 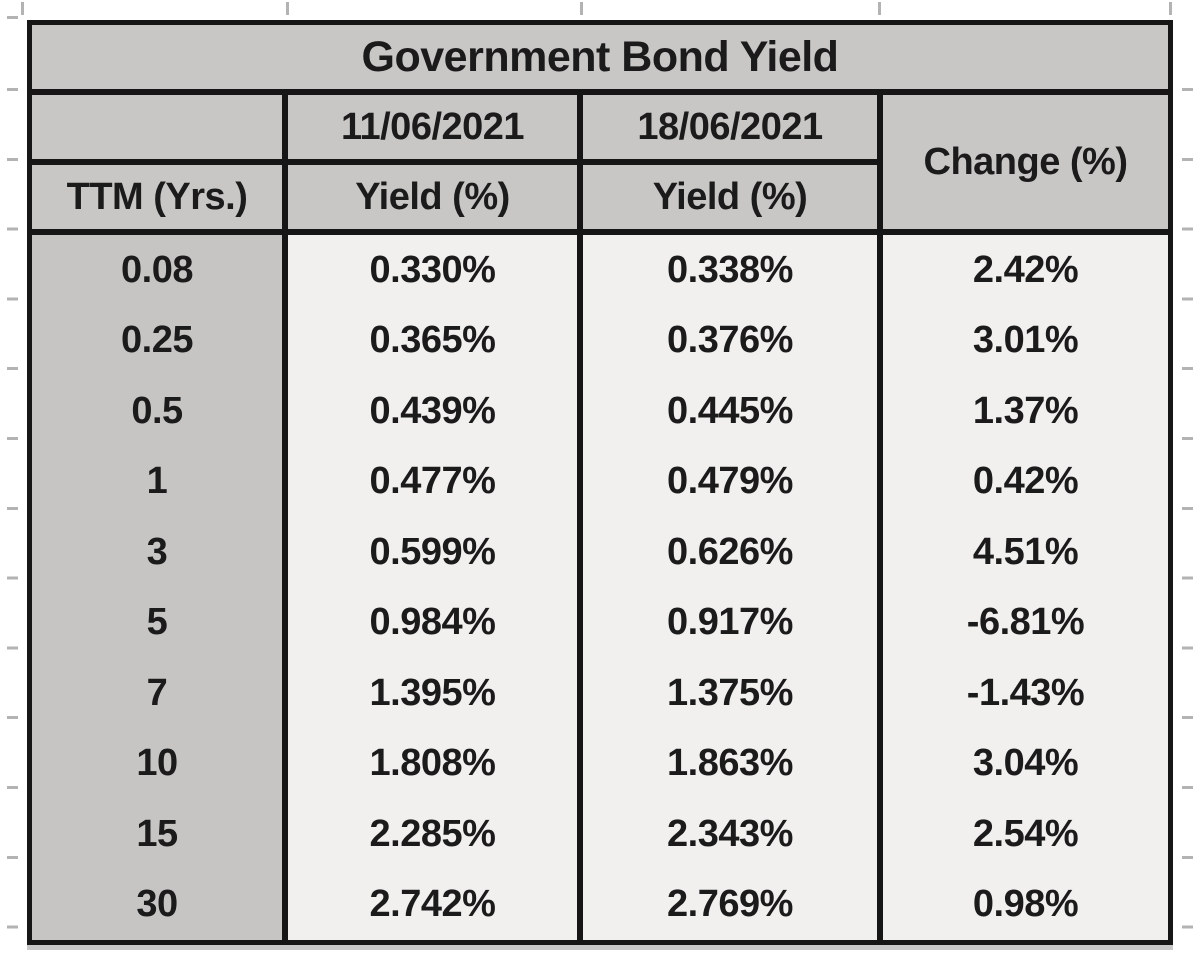 What do you see at coordinates (157, 622) in the screenshot?
I see `ttm-value: 5` at bounding box center [157, 622].